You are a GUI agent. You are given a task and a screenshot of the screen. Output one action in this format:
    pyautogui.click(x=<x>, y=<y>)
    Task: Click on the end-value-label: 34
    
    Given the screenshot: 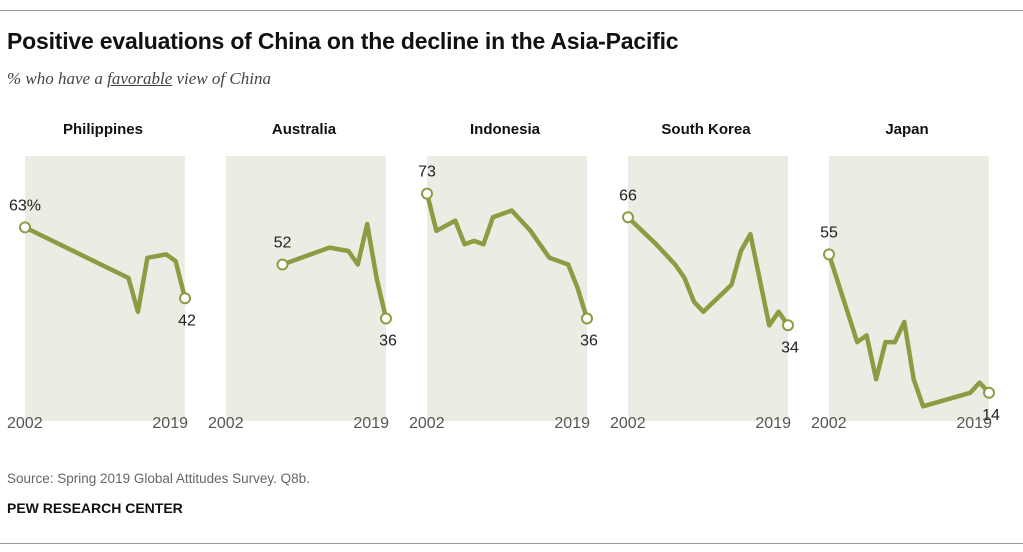 What is the action you would take?
    pyautogui.click(x=790, y=347)
    